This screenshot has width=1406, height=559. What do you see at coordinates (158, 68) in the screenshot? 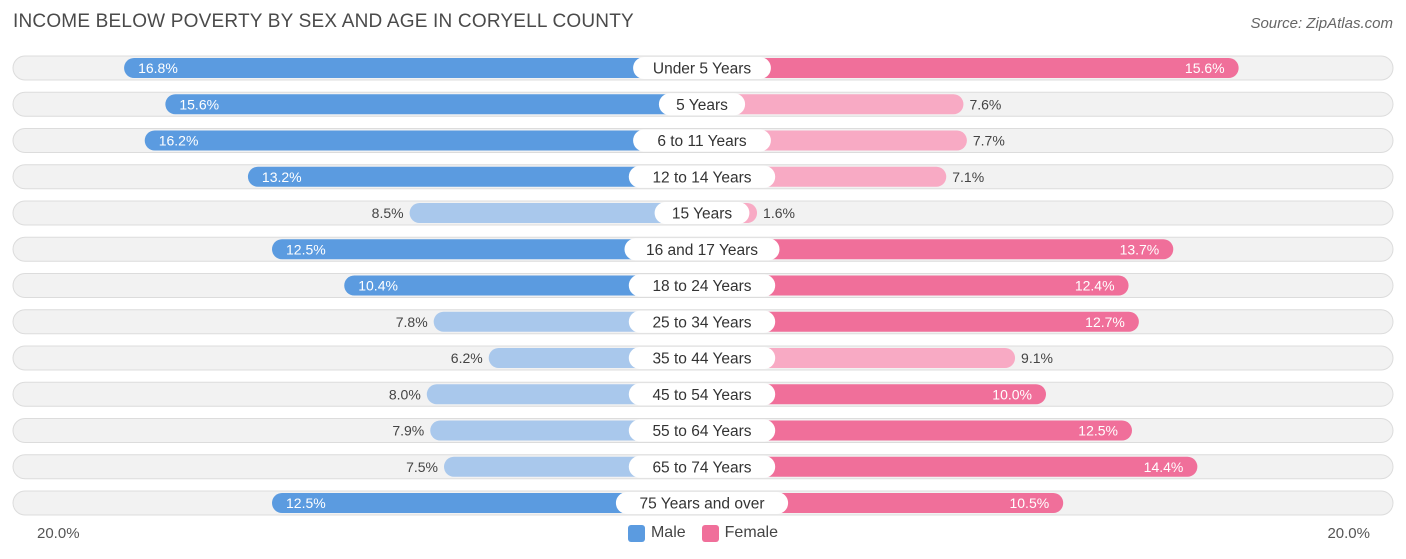
I see `value-label-male: 16.8%` at bounding box center [158, 68].